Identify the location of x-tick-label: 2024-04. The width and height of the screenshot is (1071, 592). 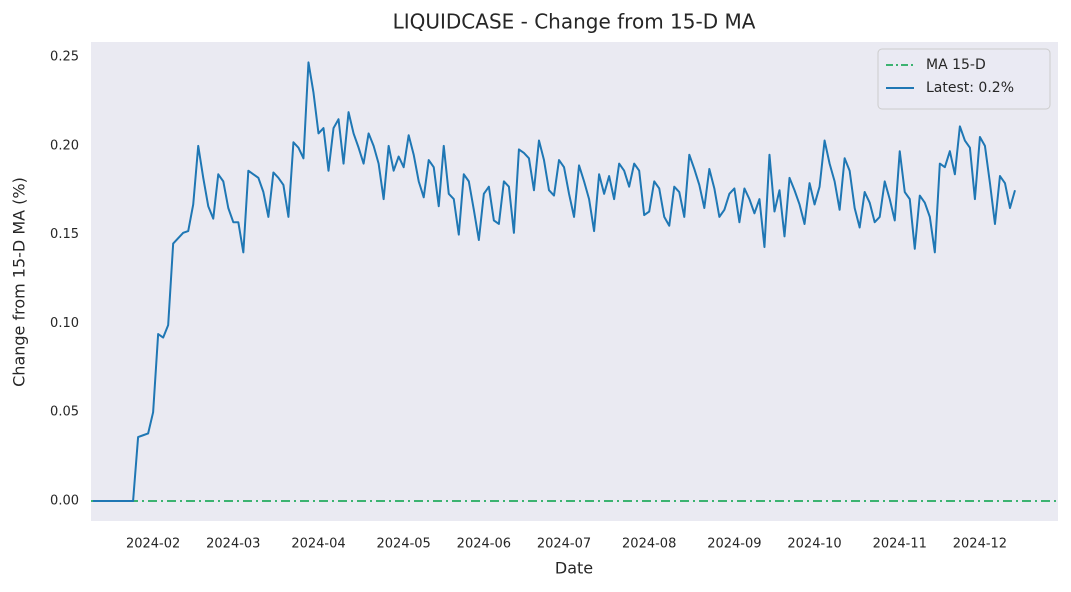
(318, 544).